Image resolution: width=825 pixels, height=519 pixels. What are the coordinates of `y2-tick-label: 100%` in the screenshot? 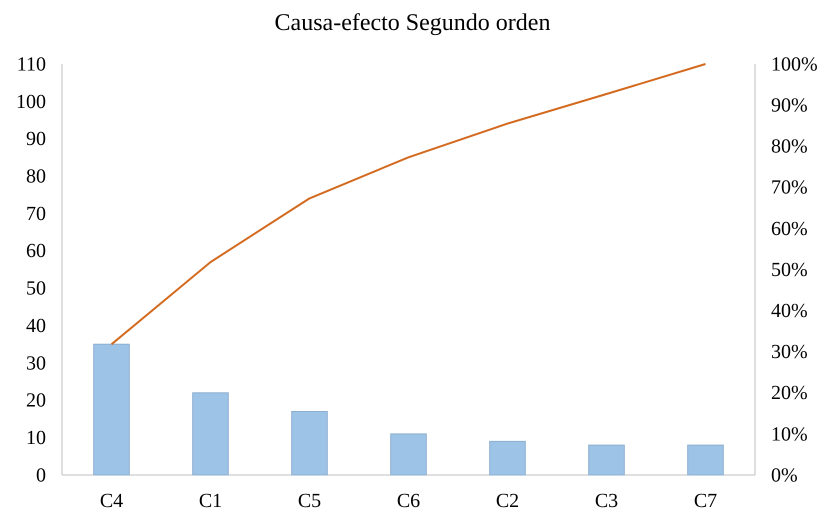 It's located at (794, 64).